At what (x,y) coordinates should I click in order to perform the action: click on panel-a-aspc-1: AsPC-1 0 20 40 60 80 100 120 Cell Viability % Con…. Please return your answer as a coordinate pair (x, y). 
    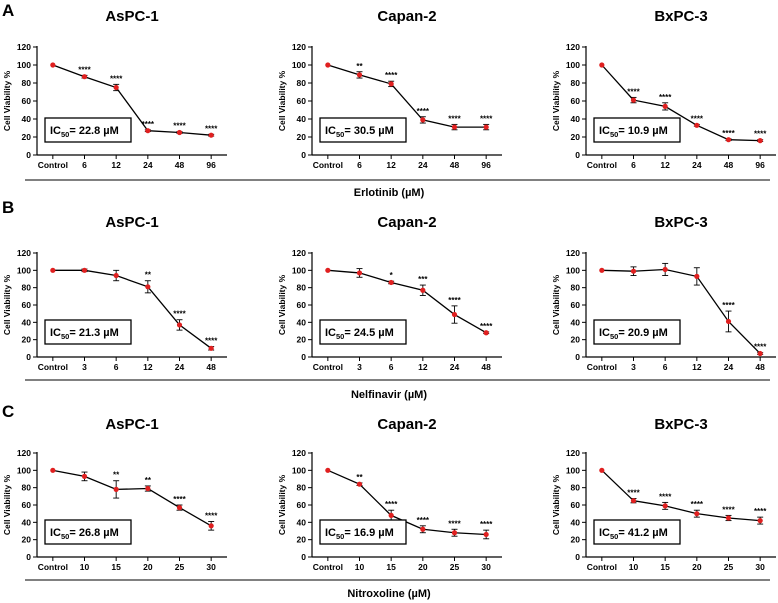
    Looking at the image, I should click on (114, 89).